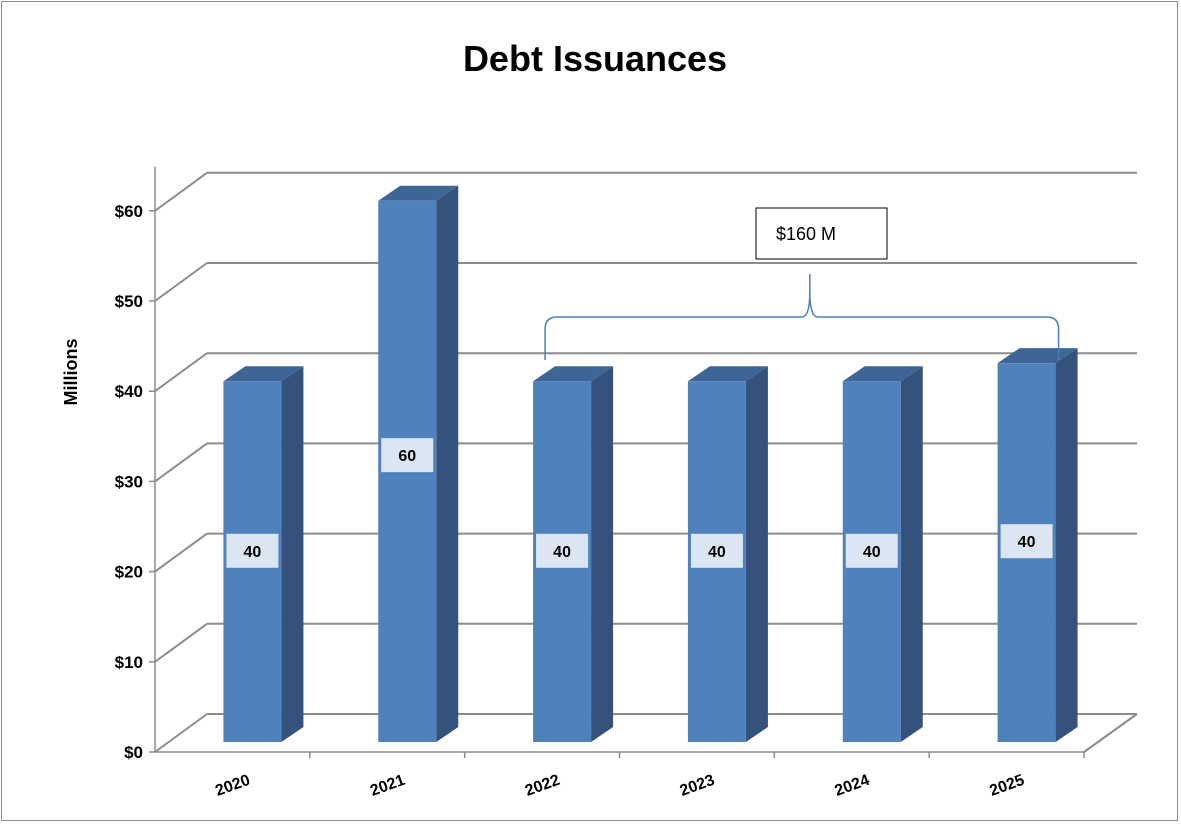 This screenshot has height=824, width=1181. Describe the element at coordinates (595, 58) in the screenshot. I see `chart-title: Debt Issuances` at that location.